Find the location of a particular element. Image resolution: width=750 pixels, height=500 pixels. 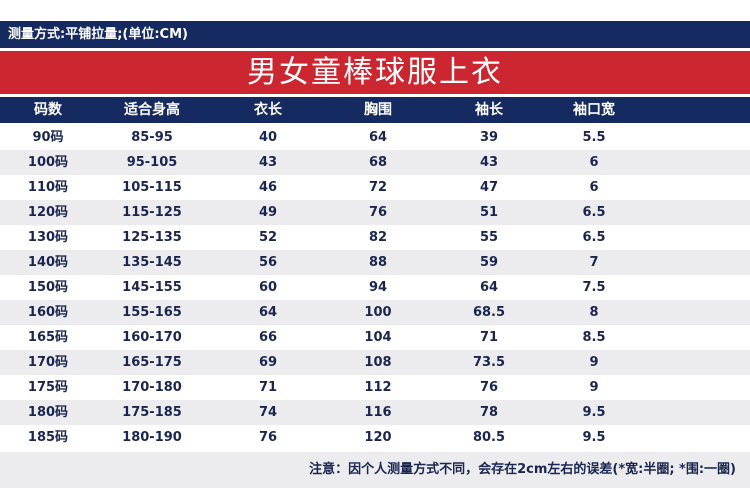

cell-size: 100码 is located at coordinates (48, 162).